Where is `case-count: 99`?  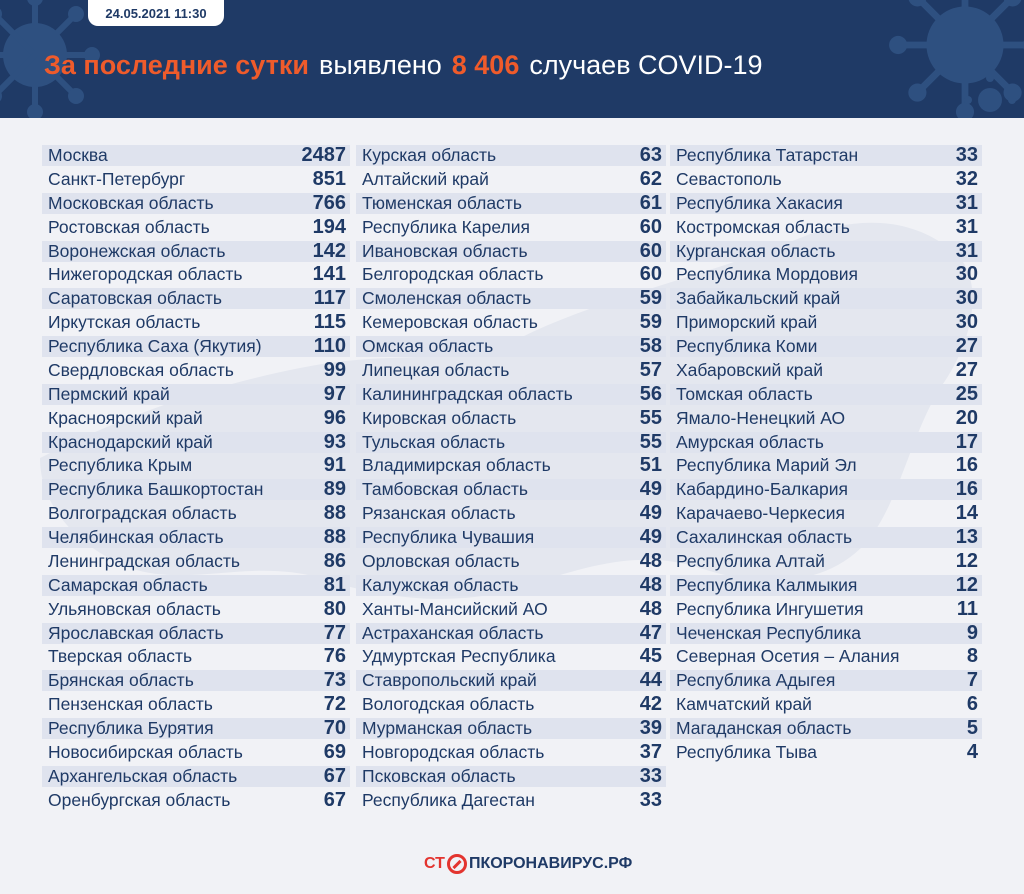 case-count: 99 is located at coordinates (334, 369).